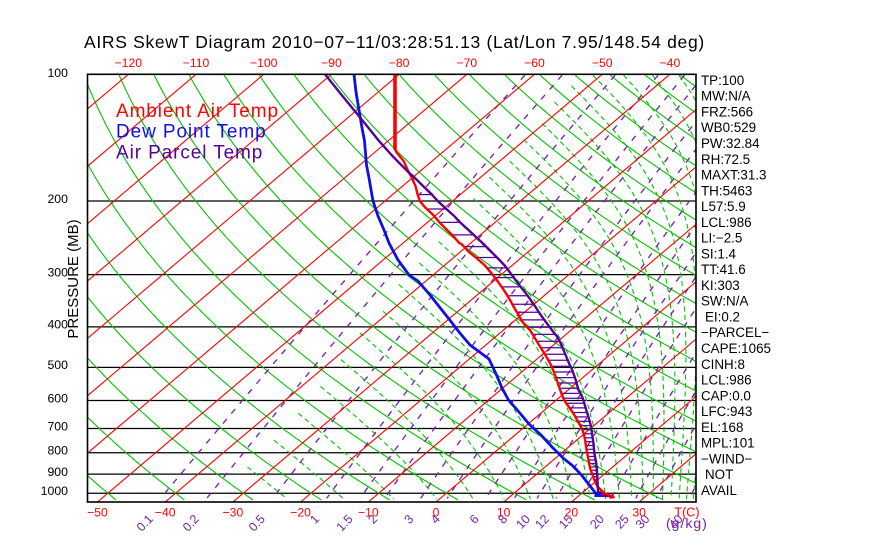 Image resolution: width=870 pixels, height=560 pixels. Describe the element at coordinates (726, 411) in the screenshot. I see `svg-text: LFC:943` at that location.